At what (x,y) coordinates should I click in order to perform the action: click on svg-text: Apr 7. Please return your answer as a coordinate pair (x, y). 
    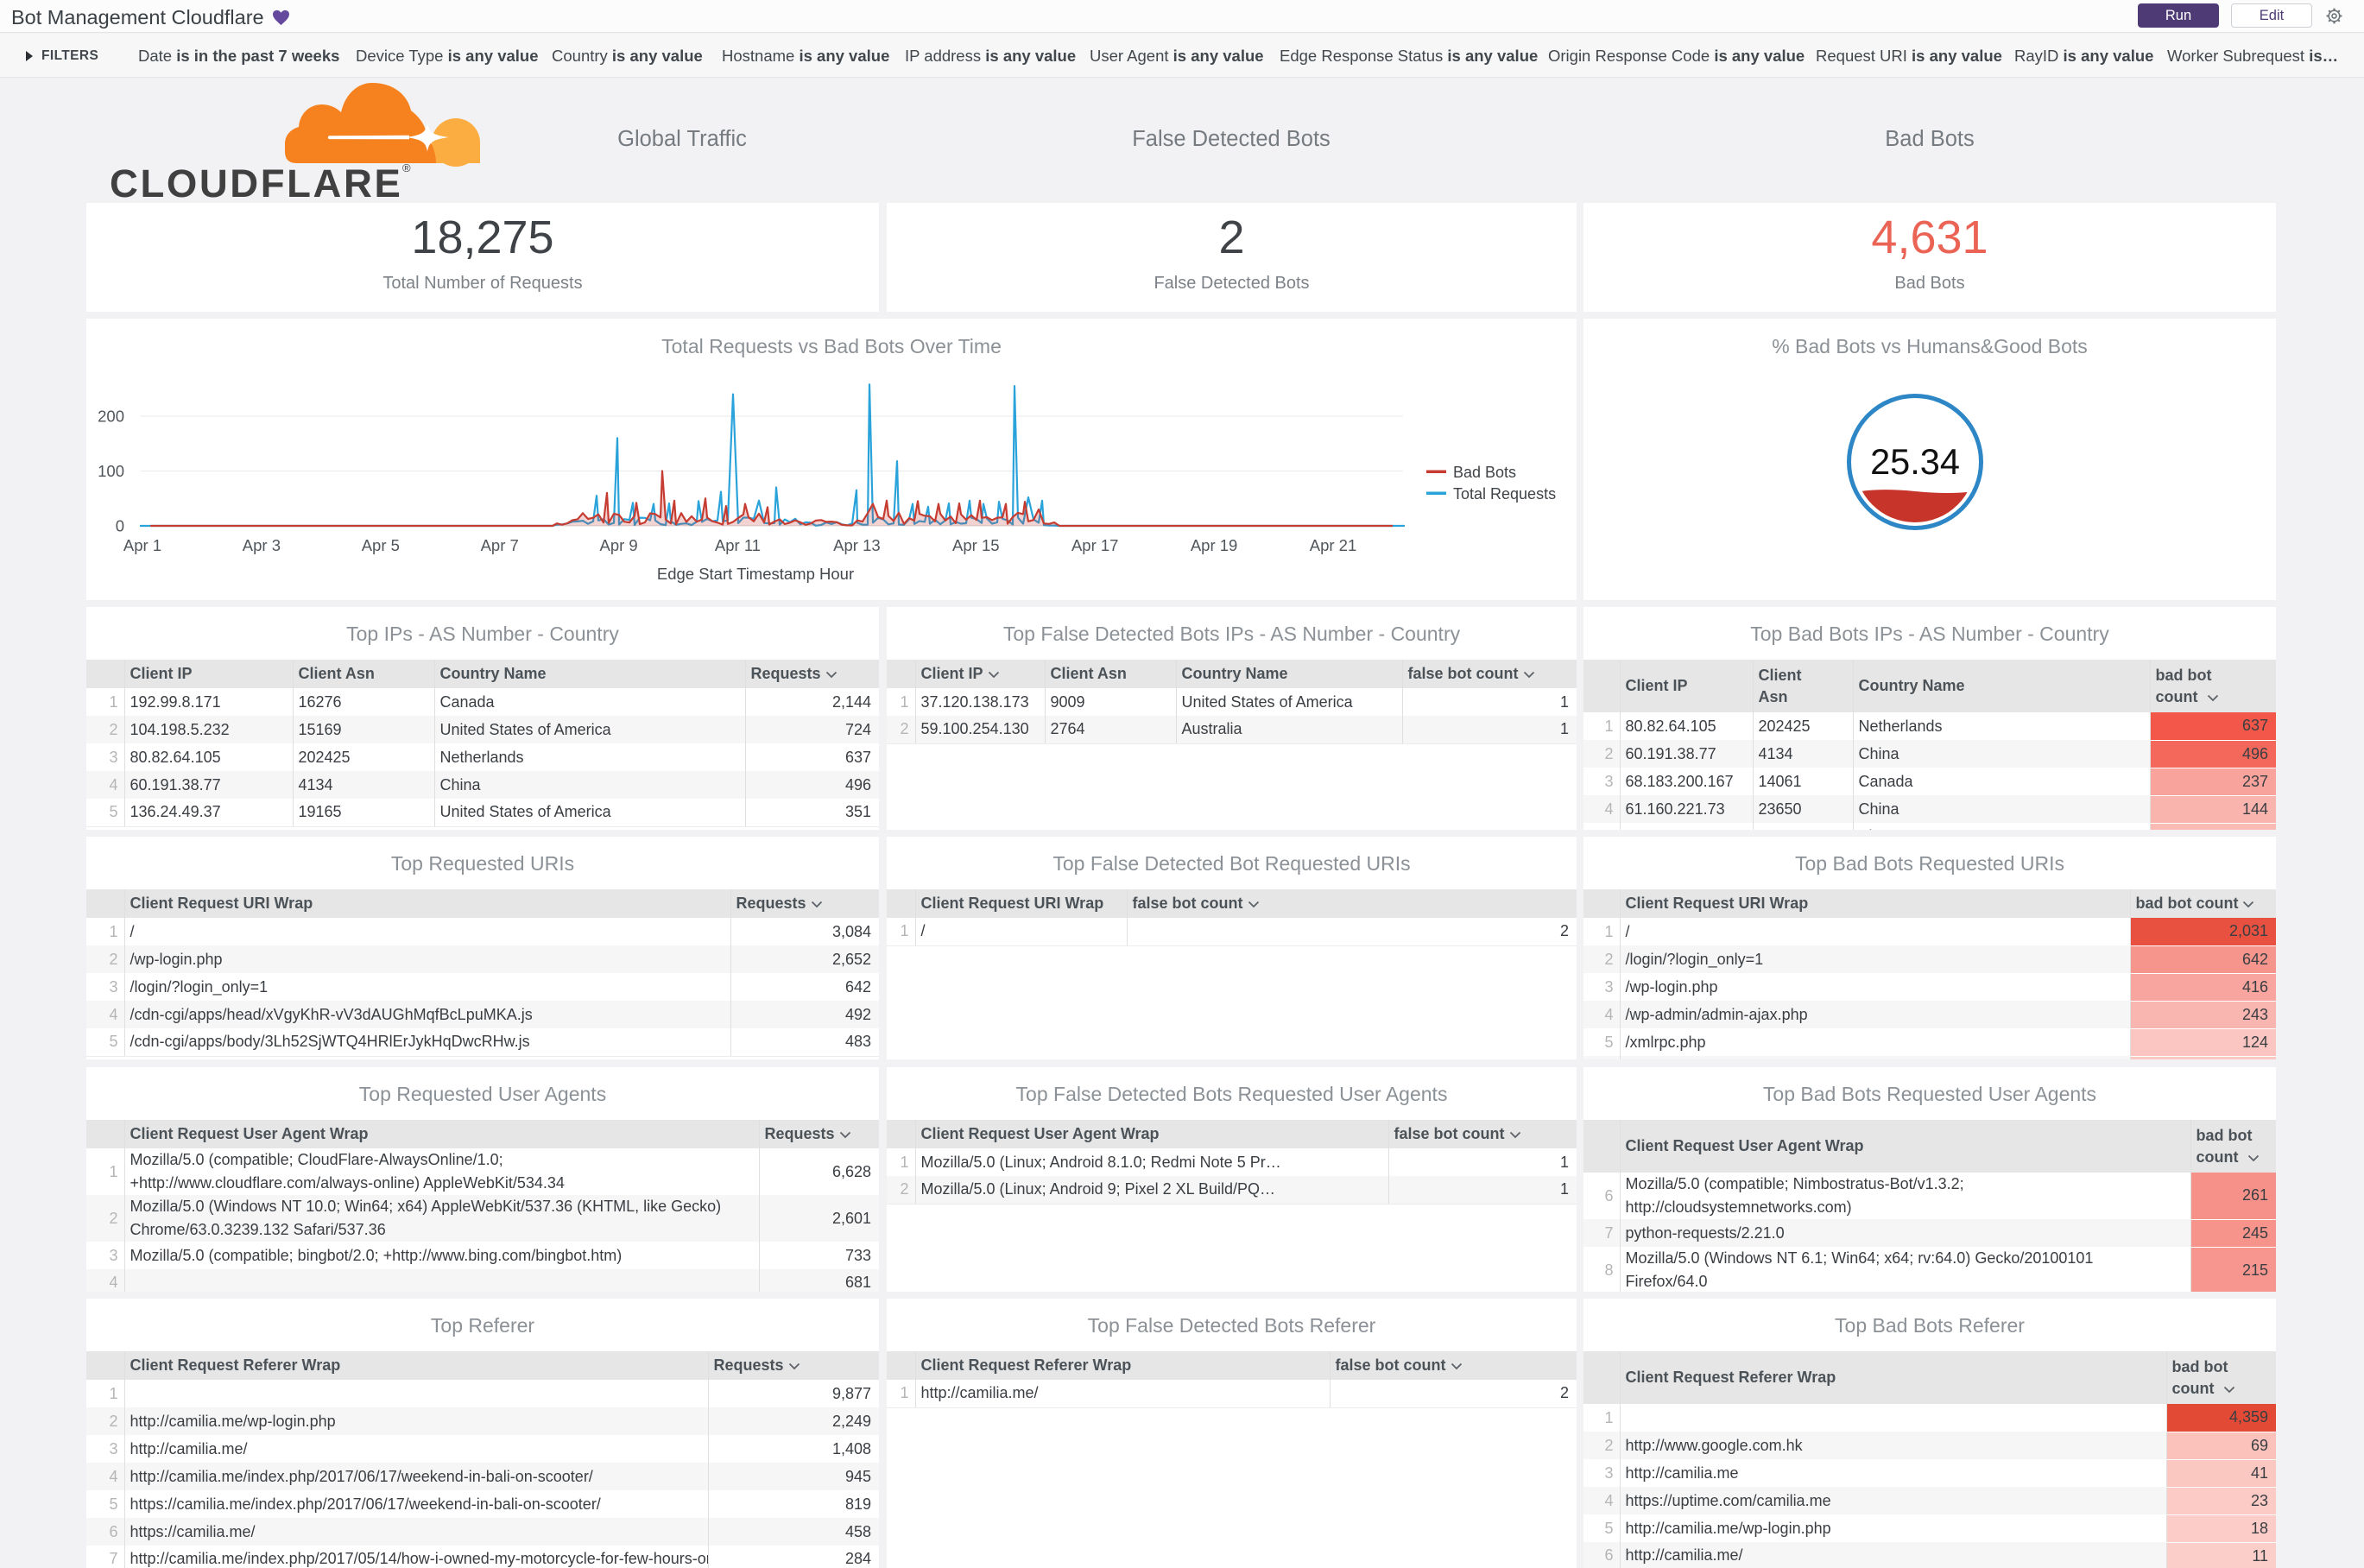
    Looking at the image, I should click on (500, 545).